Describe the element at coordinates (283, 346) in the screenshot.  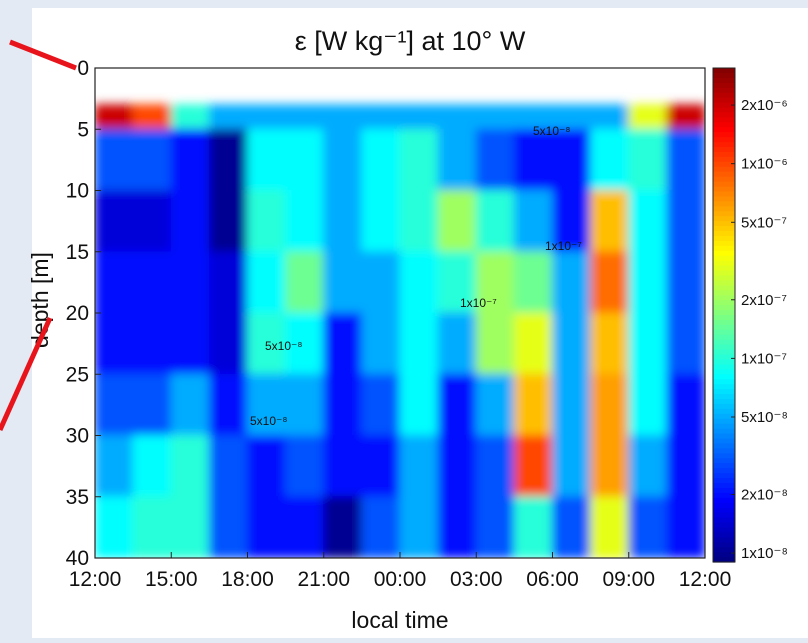
I see `contour-label: 5x10⁻⁸` at that location.